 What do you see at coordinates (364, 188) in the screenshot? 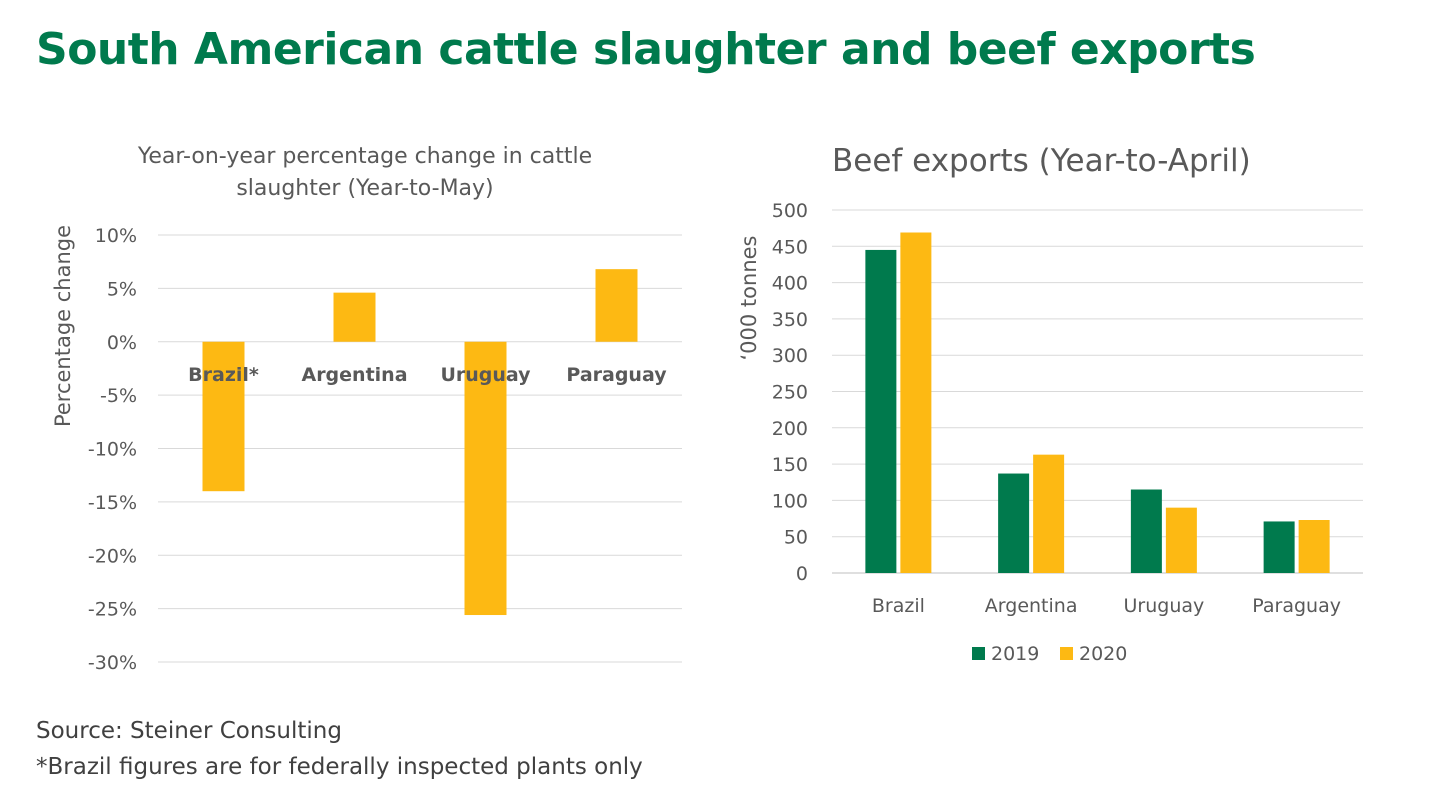
I see `chart1-title-line: slaughter (Year-to-May)` at bounding box center [364, 188].